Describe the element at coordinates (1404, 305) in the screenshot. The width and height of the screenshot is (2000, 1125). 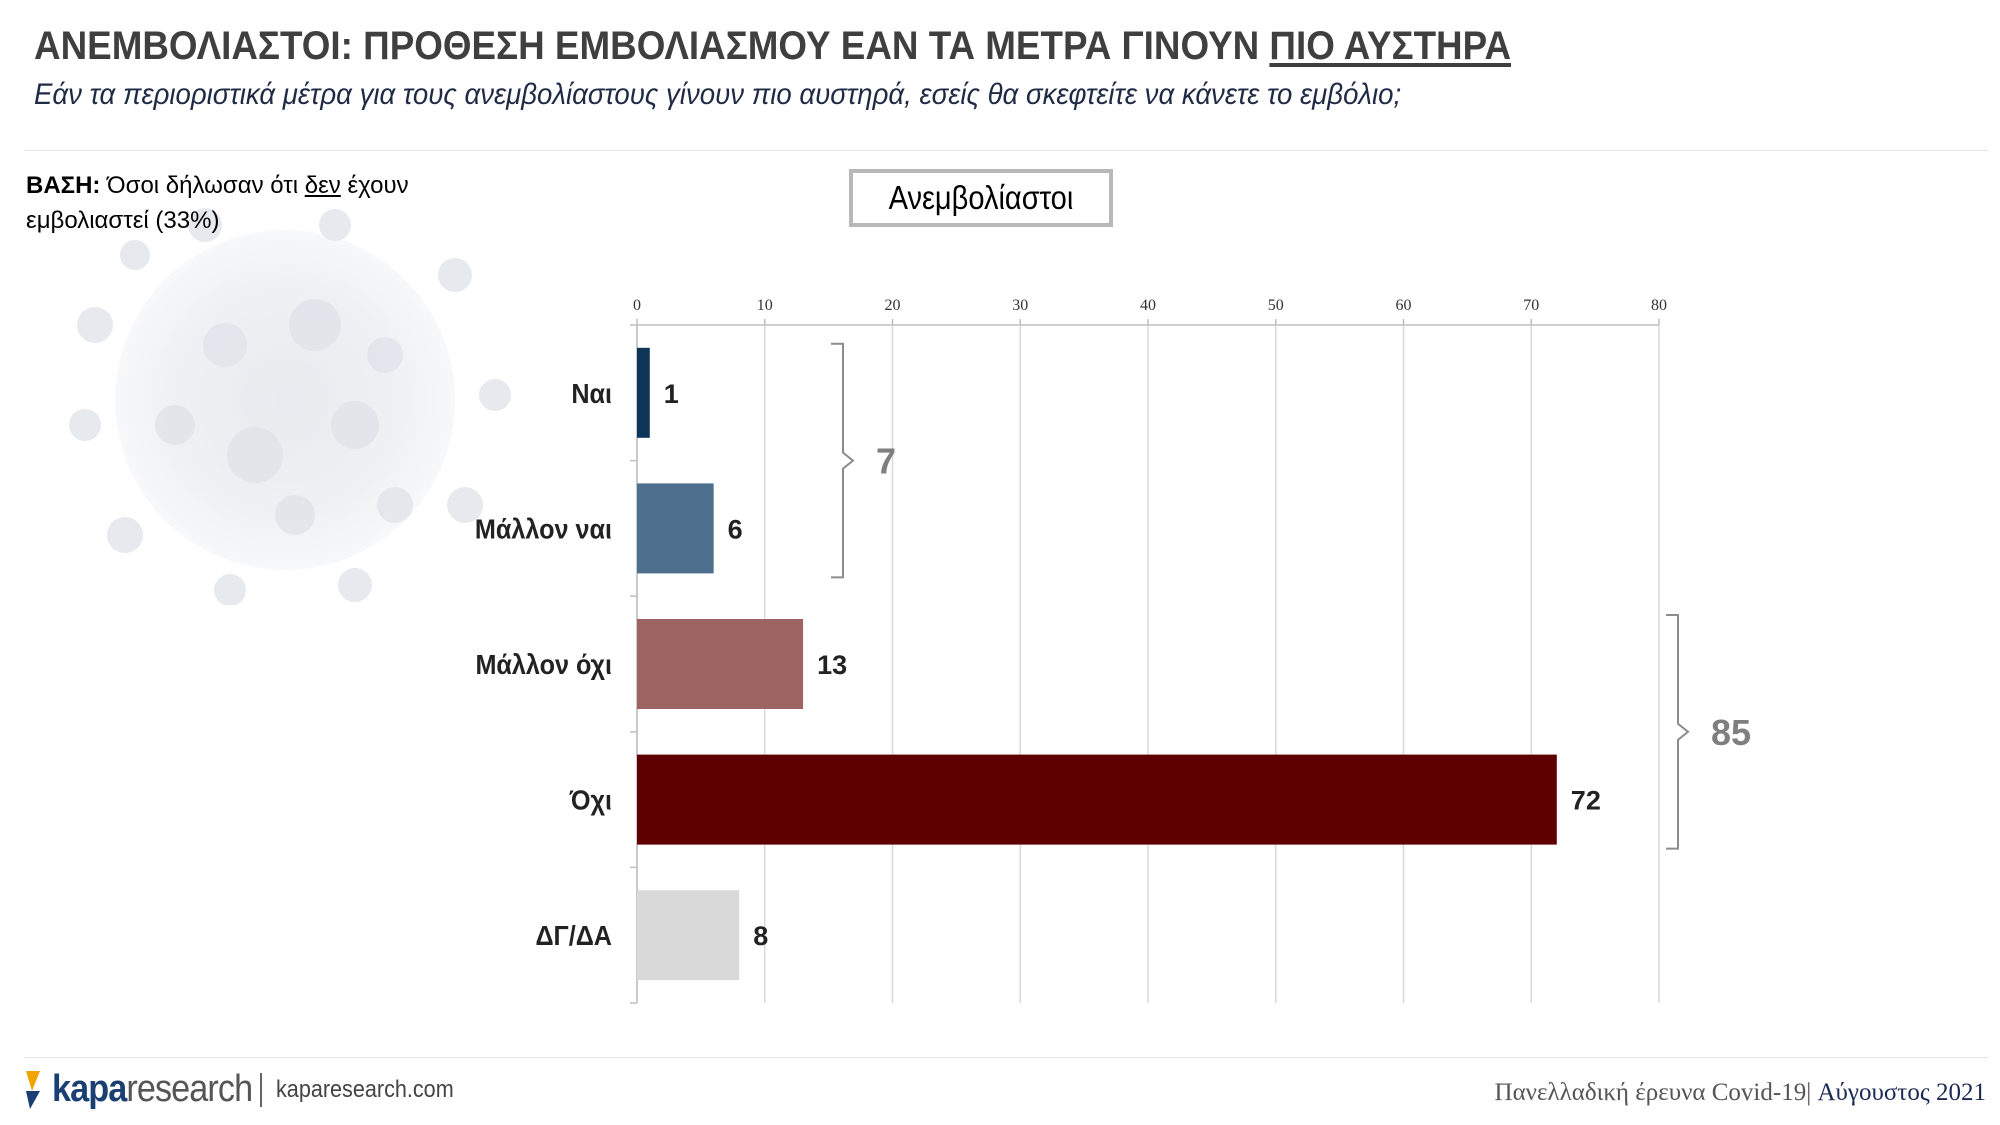
I see `x-tick-label: 60` at that location.